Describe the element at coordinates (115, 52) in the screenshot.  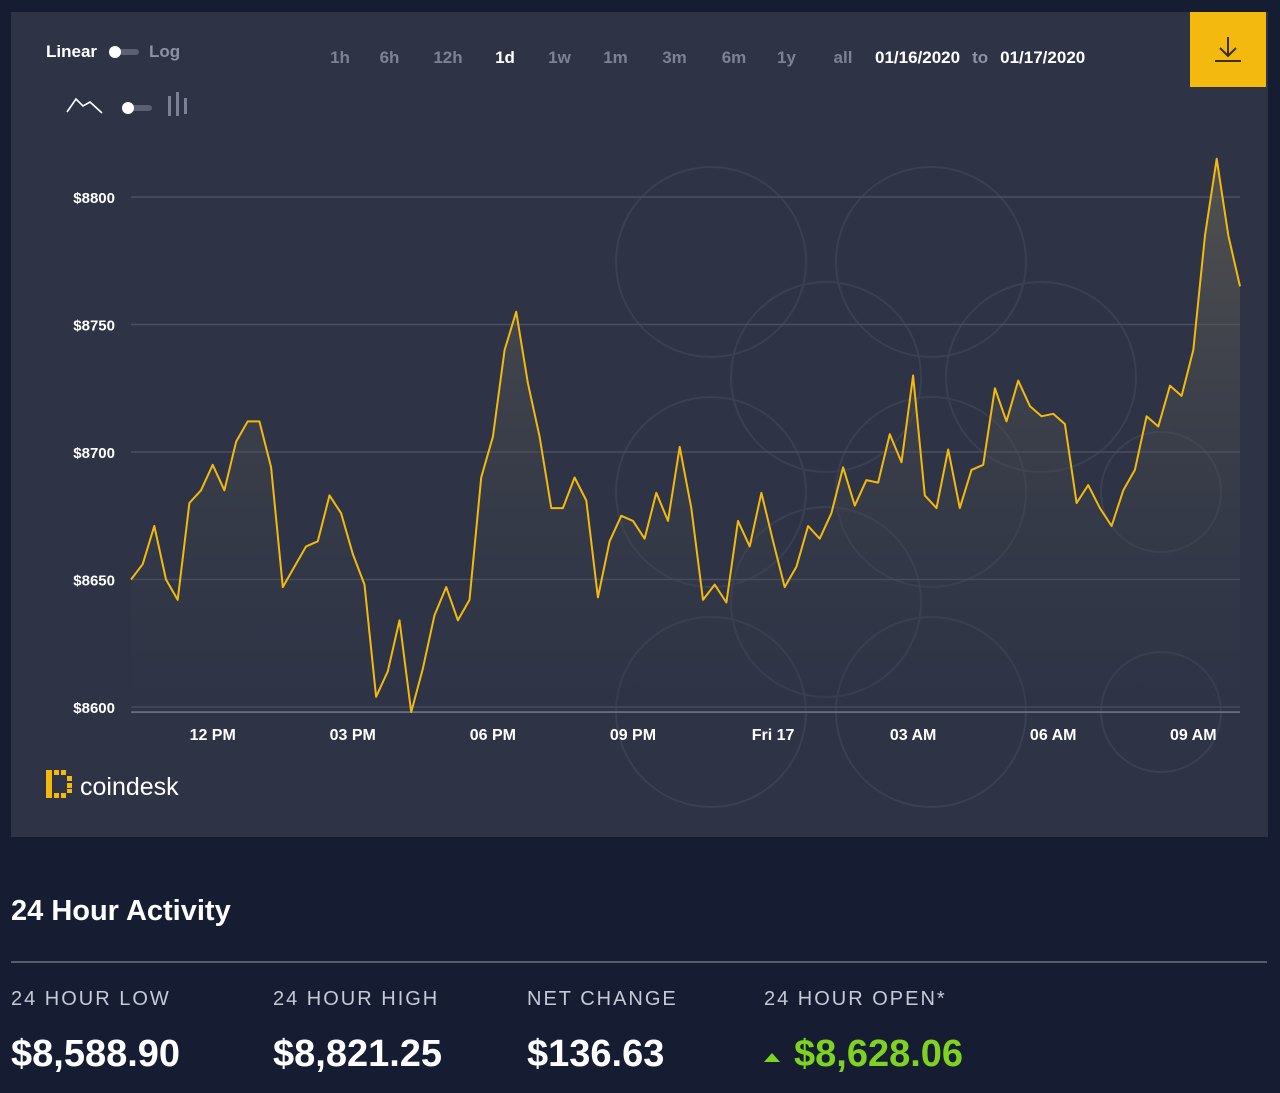
I see `scale-toggle-knob` at that location.